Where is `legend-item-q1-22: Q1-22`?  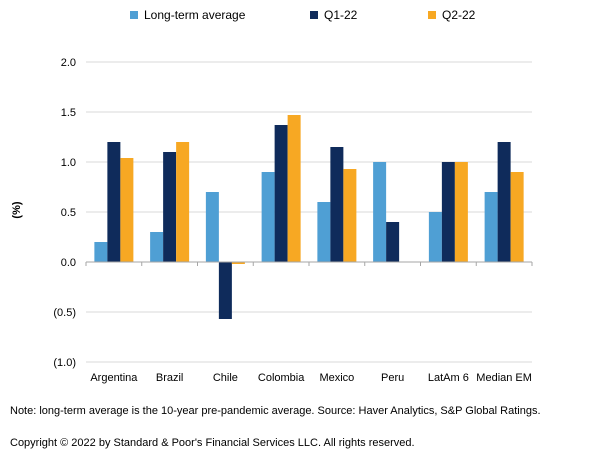 legend-item-q1-22: Q1-22 is located at coordinates (333, 15).